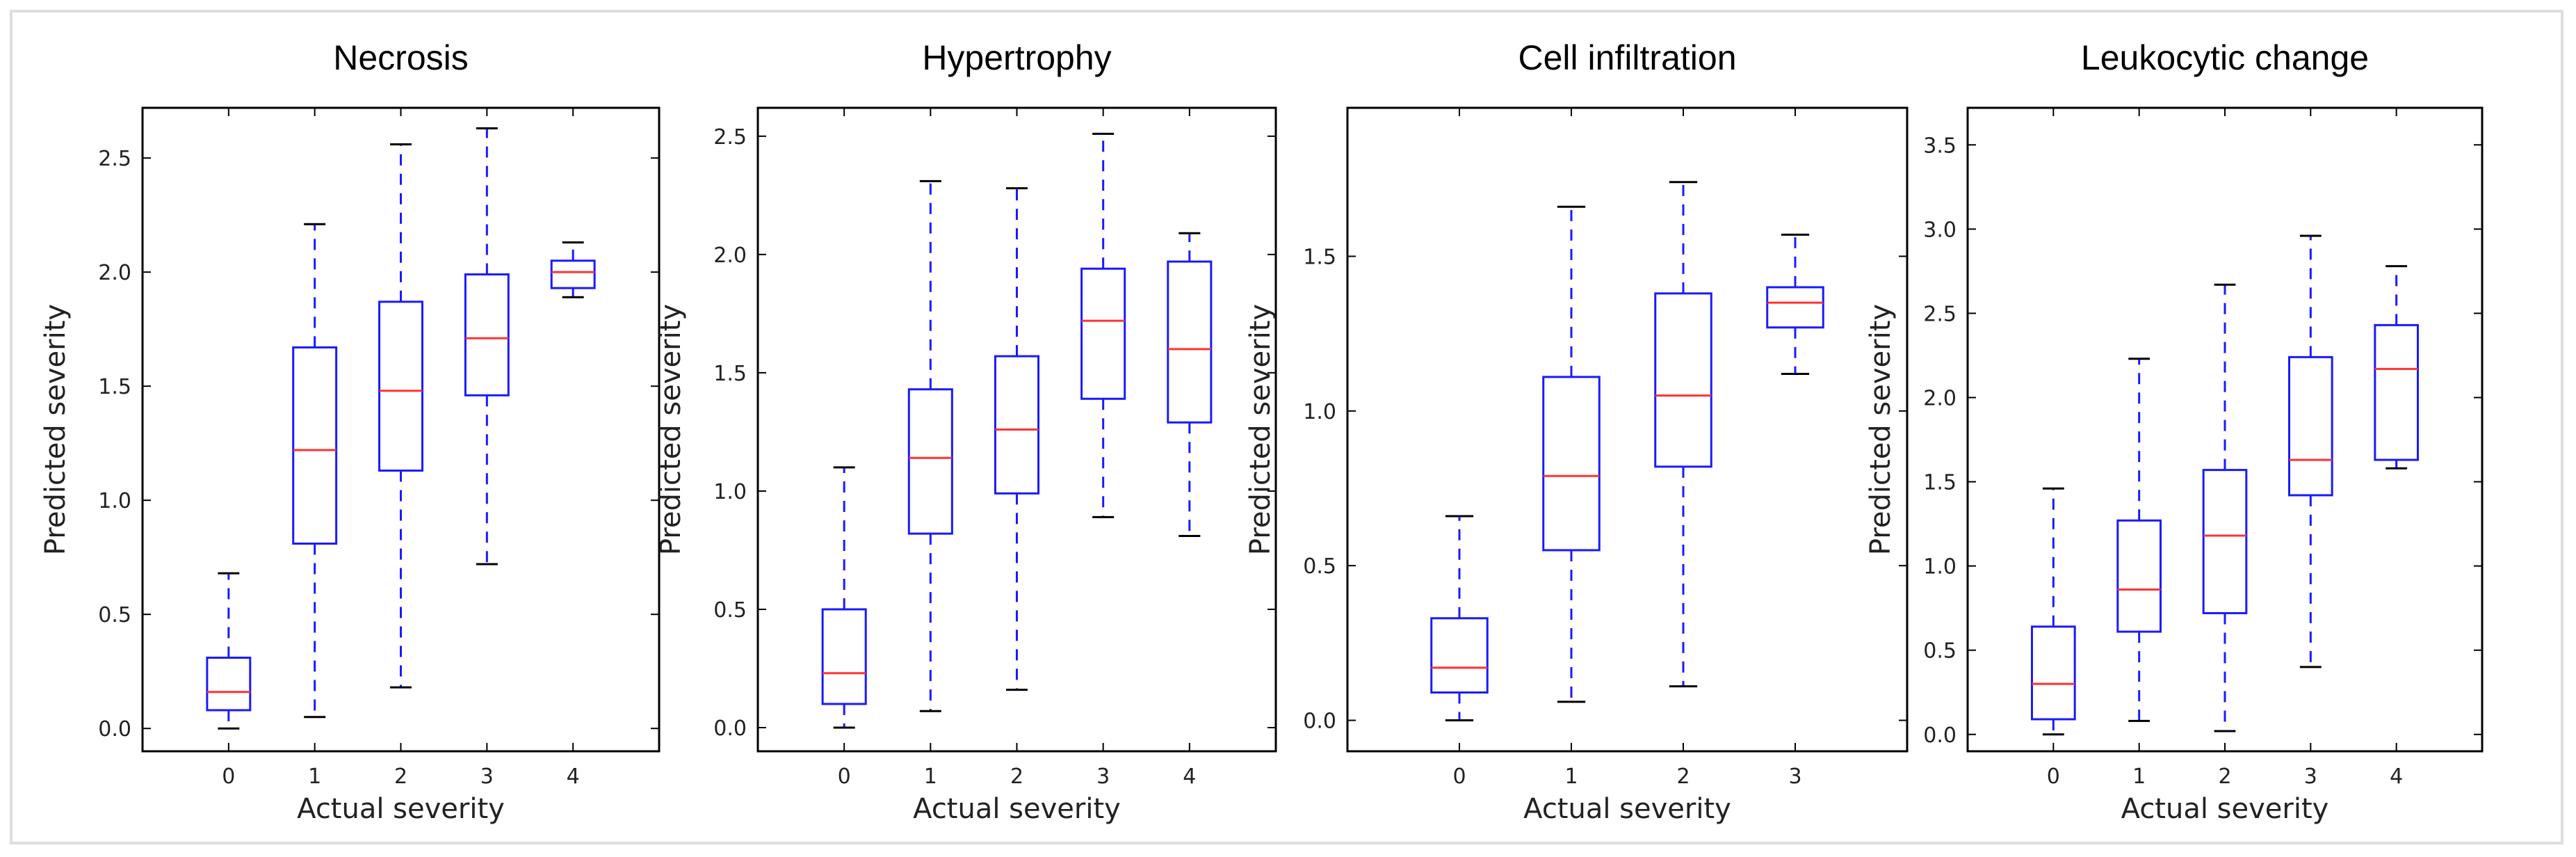 The width and height of the screenshot is (2576, 857). What do you see at coordinates (1940, 146) in the screenshot?
I see `y-tick-label: 3.5` at bounding box center [1940, 146].